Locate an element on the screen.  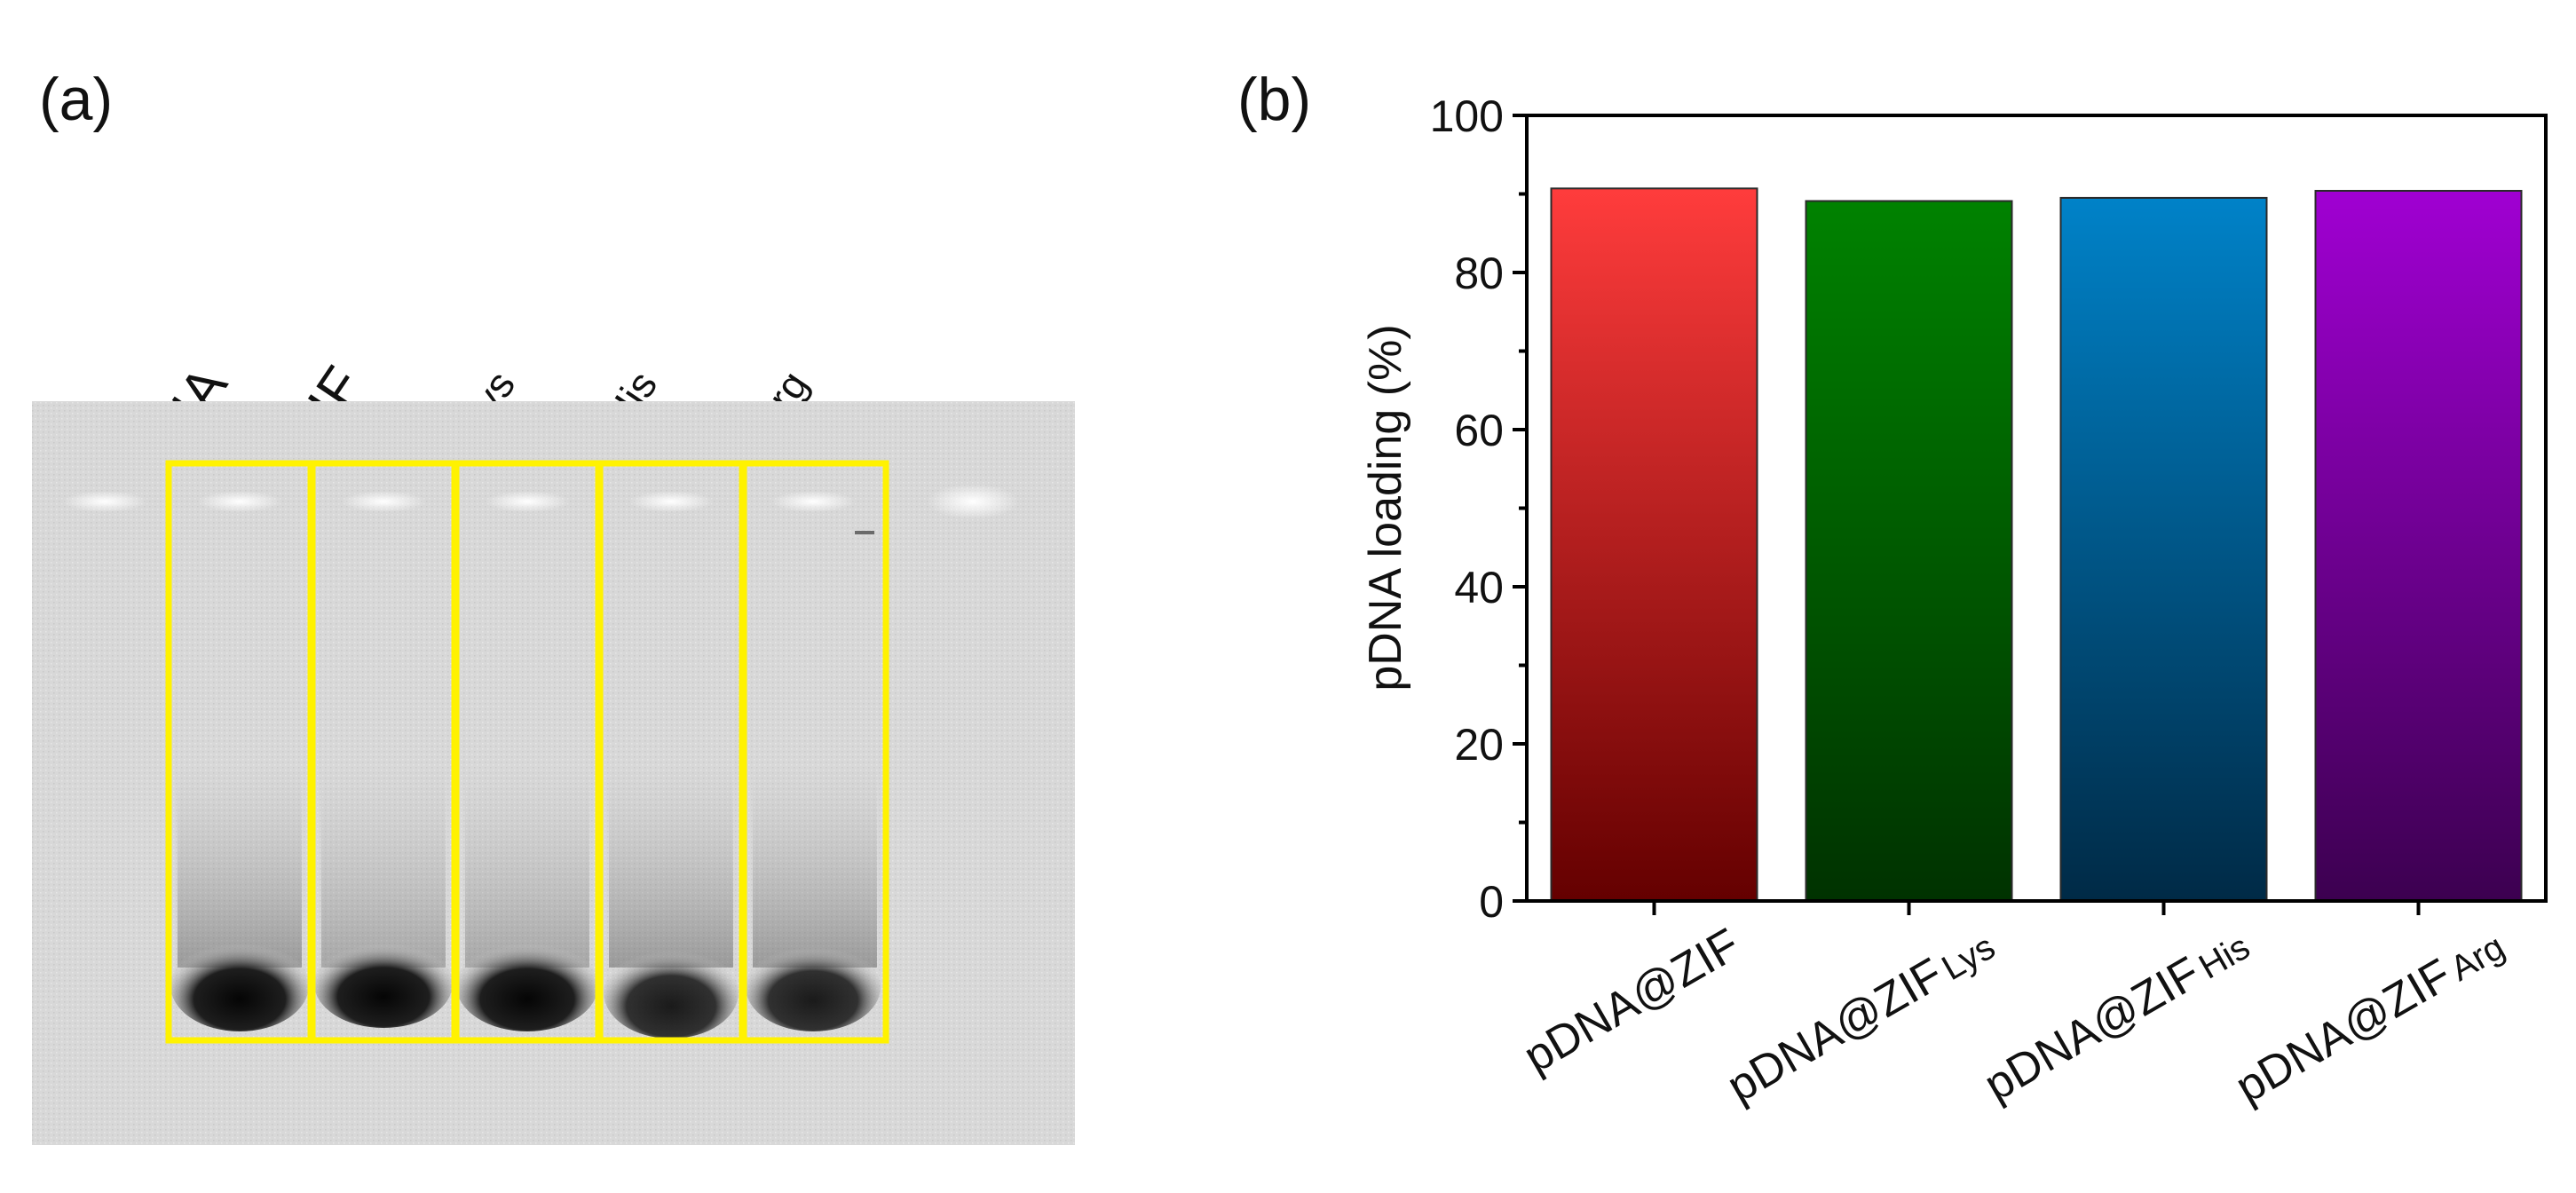
x-tick-label: pDNA@ZIFArg is located at coordinates (2369, 1016).